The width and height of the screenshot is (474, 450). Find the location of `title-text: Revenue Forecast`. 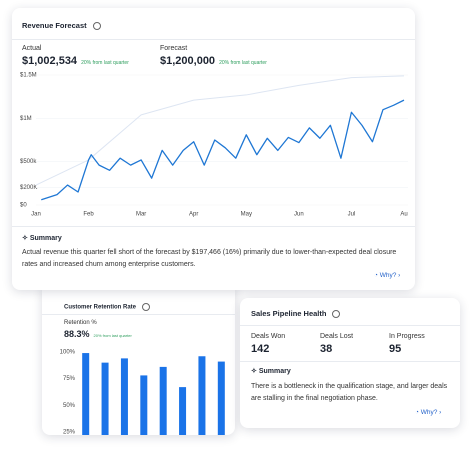

title-text: Revenue Forecast is located at coordinates (54, 25).